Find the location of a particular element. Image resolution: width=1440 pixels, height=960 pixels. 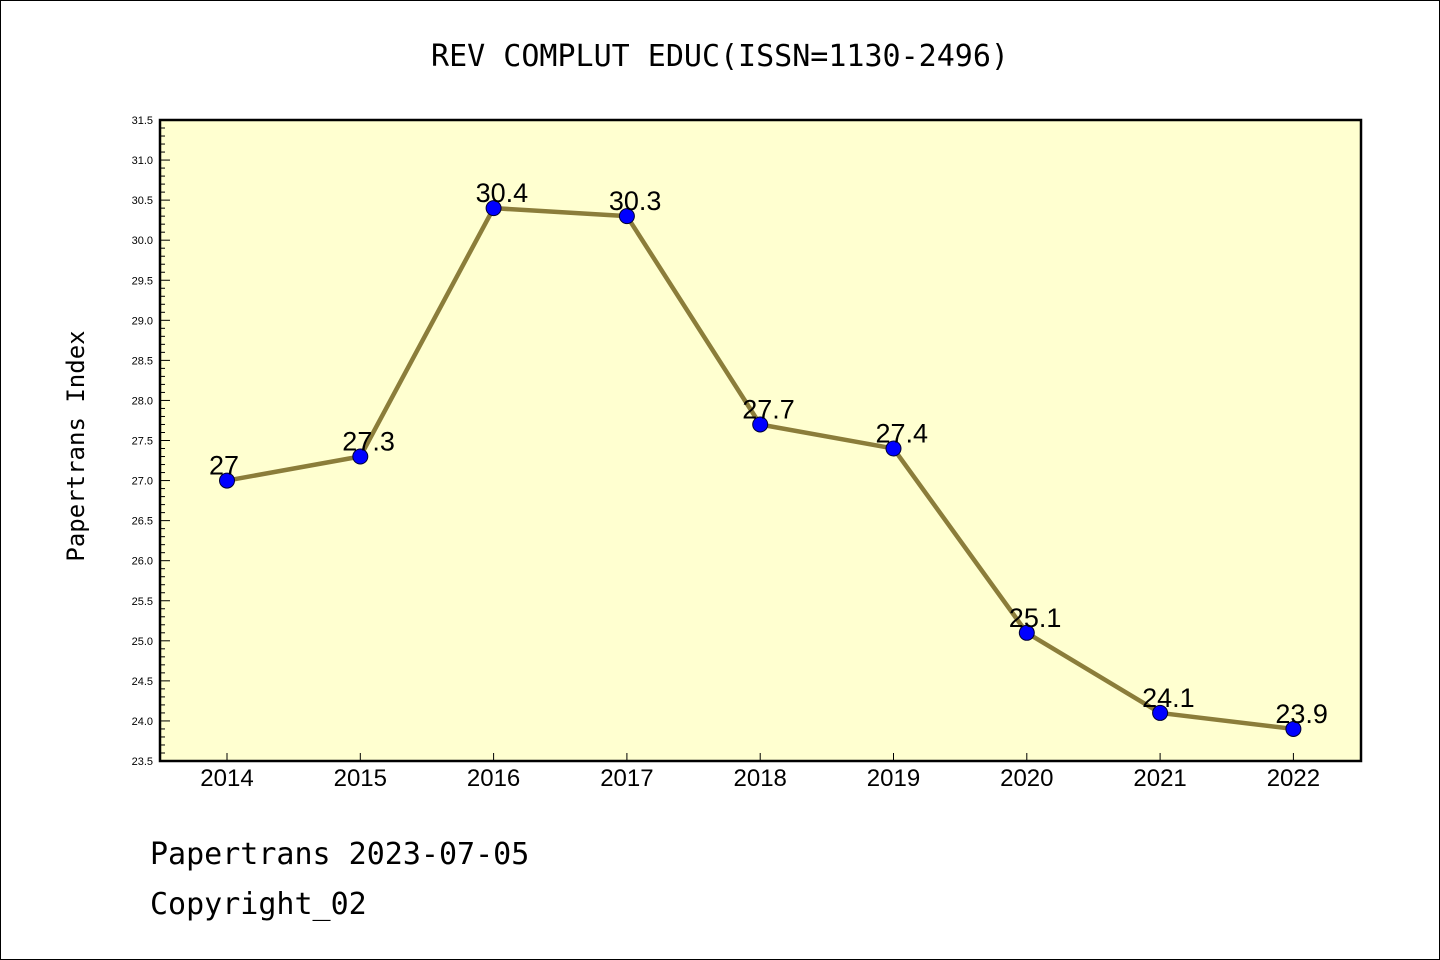

data-label: 27.7 is located at coordinates (768, 409).